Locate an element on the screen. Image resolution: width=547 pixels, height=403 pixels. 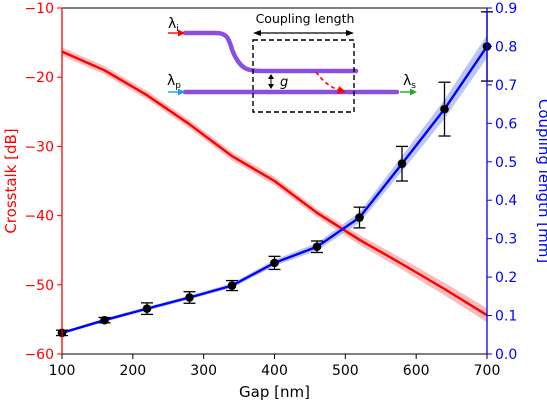
gap-arrowhead-bottom is located at coordinates (271, 86).